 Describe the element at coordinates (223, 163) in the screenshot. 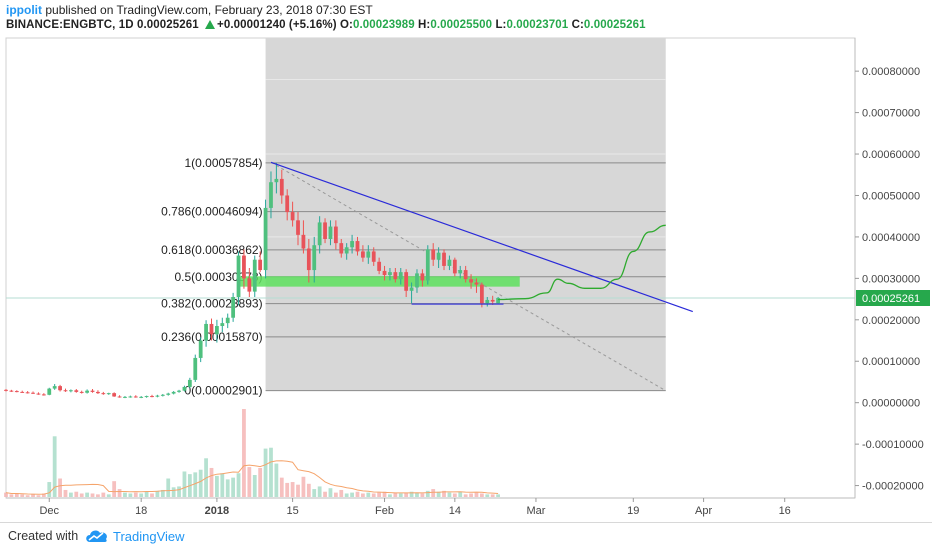

I see `fib-level-label: 1(0.00057854)` at that location.